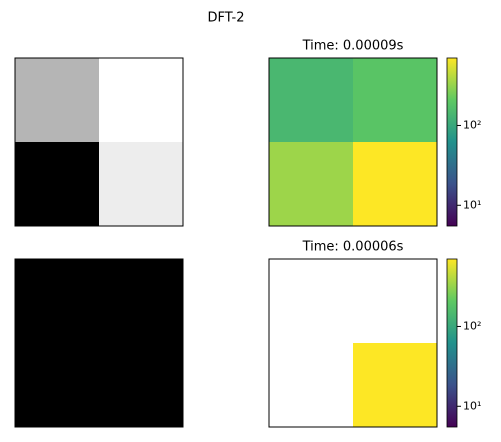  Describe the element at coordinates (353, 46) in the screenshot. I see `panel-title: Time: 0.00009s` at that location.